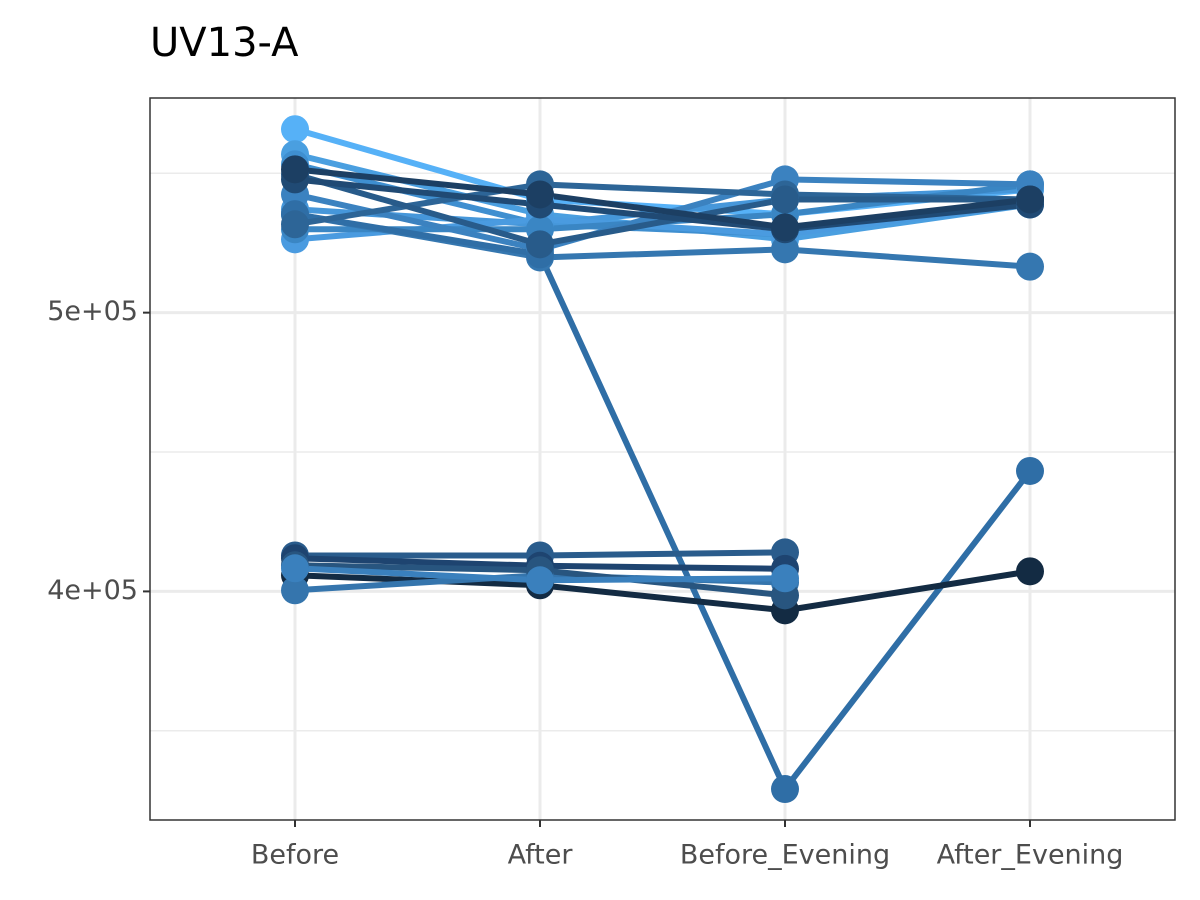 The height and width of the screenshot is (900, 1200). Describe the element at coordinates (1030, 855) in the screenshot. I see `x-tick-label: After_Evening` at that location.